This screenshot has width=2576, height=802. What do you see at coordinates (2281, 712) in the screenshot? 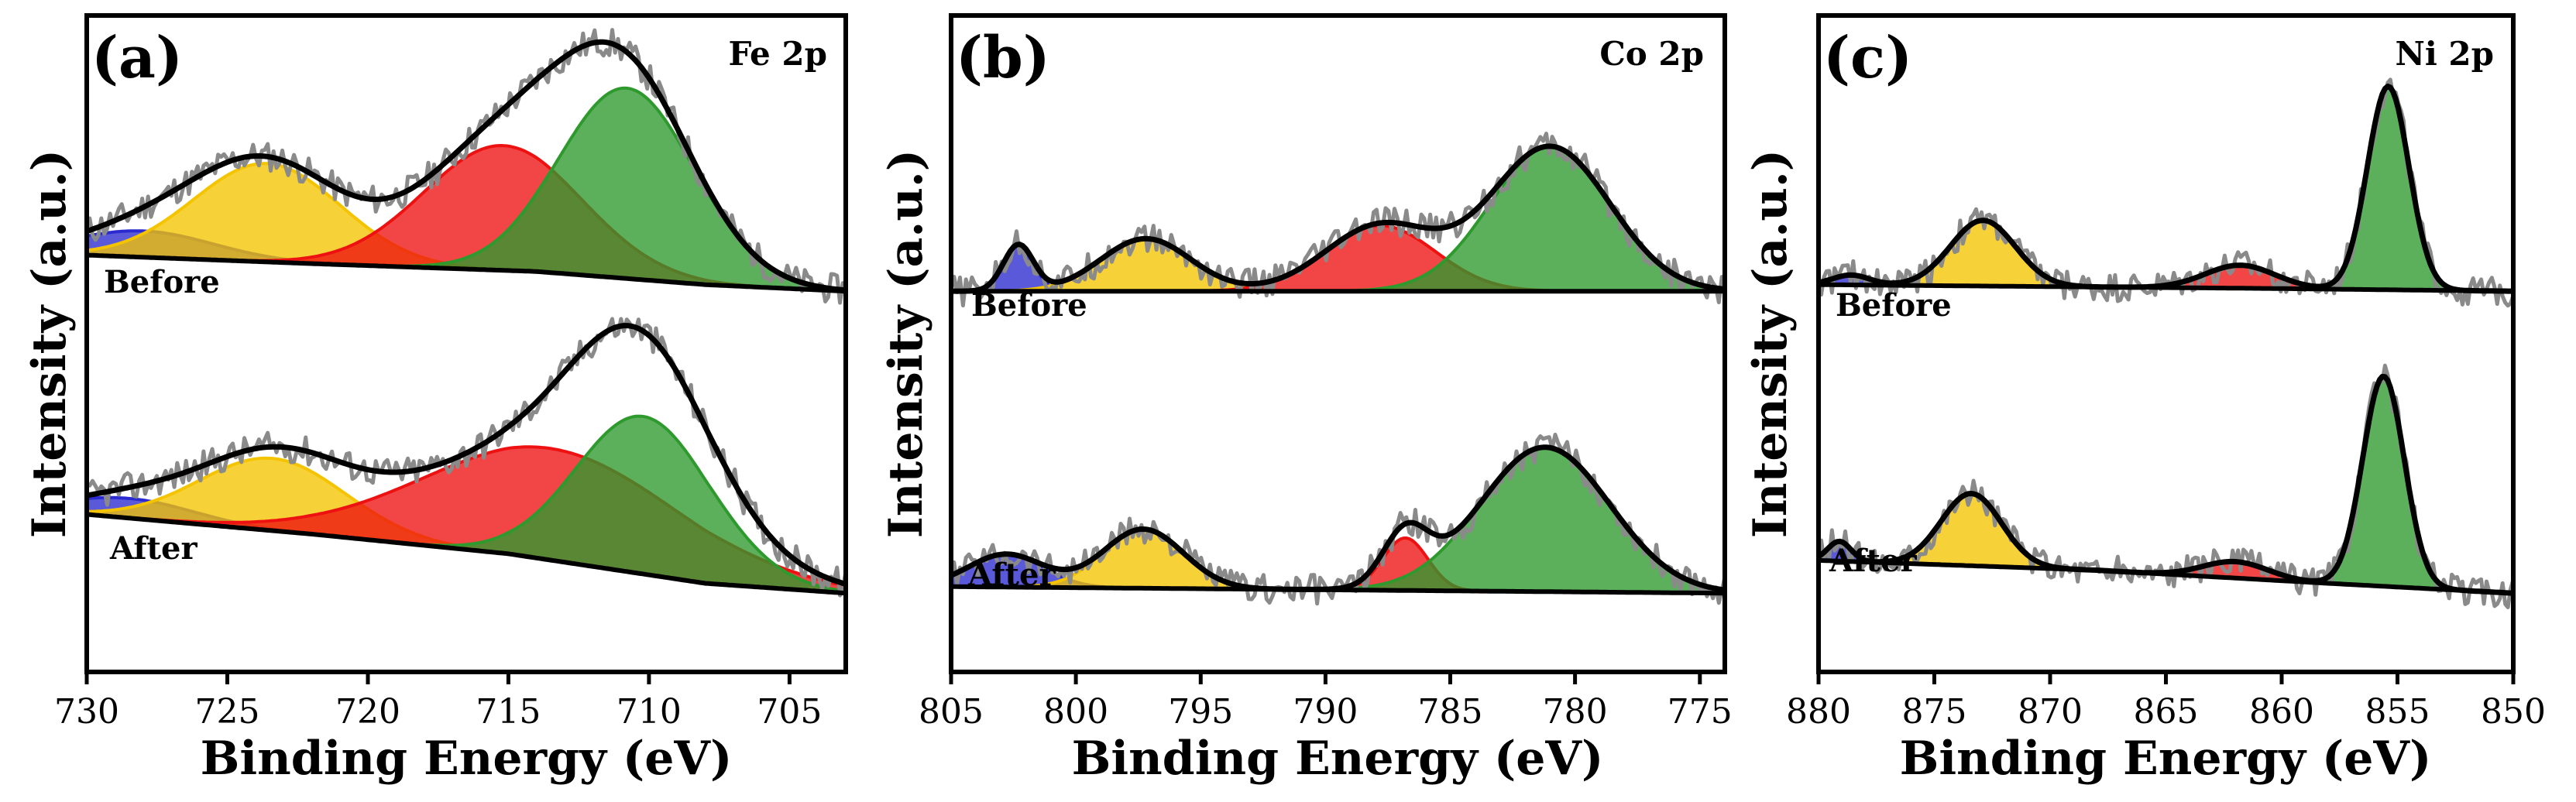
I see `x-tick-label: 860` at bounding box center [2281, 712].